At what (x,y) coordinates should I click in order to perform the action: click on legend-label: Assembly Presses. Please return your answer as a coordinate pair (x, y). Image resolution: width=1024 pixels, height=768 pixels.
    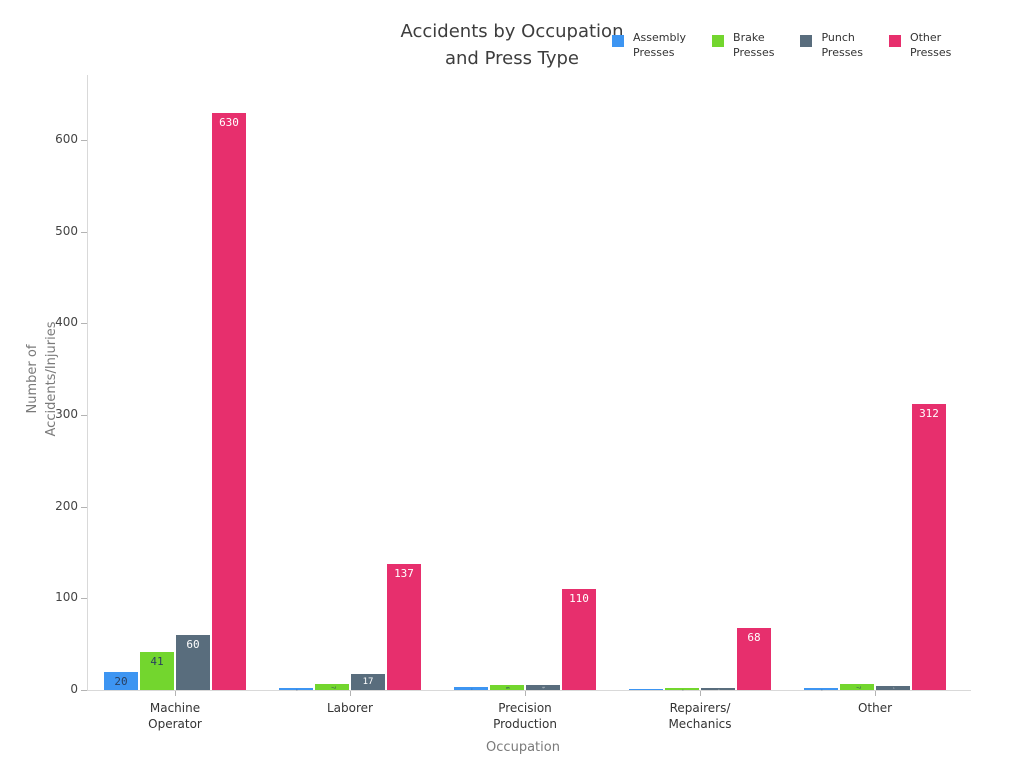
    Looking at the image, I should click on (660, 45).